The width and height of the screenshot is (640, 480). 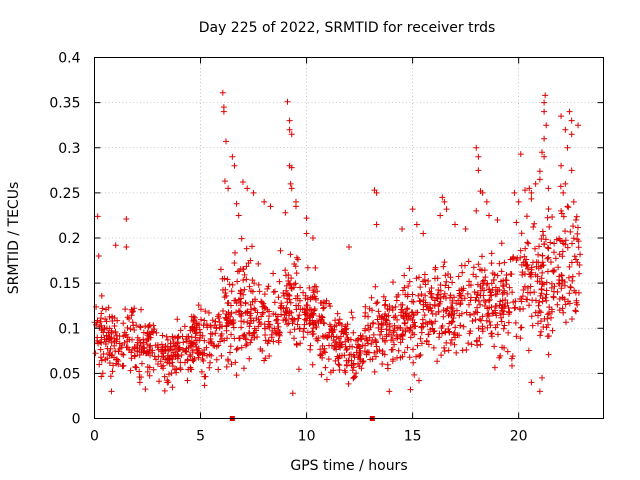 I want to click on x-tick-label: 20, so click(x=519, y=437).